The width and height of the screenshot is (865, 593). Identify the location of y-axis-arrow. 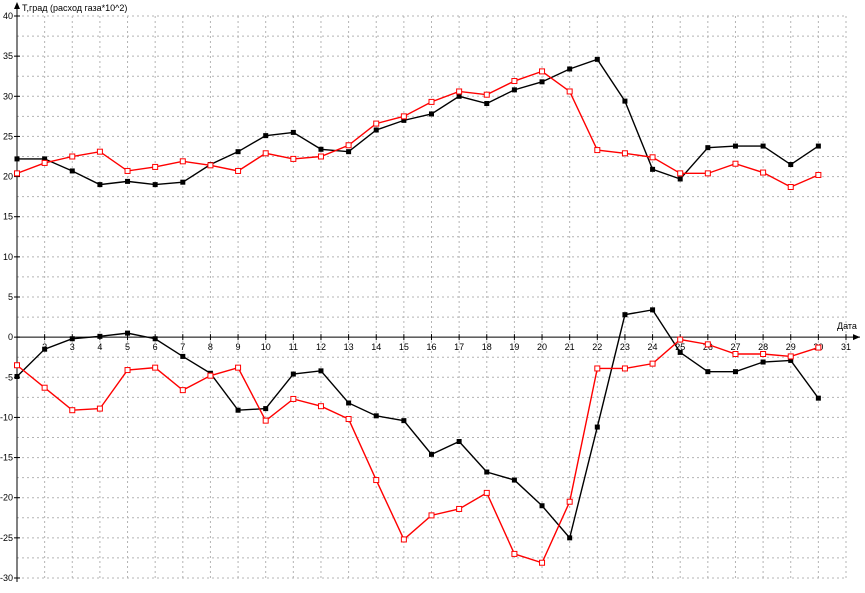
(17, 5).